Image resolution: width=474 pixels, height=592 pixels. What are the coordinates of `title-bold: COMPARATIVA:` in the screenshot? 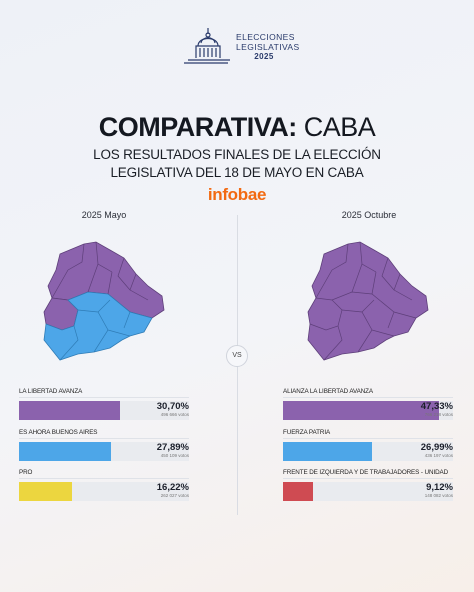 It's located at (197, 127).